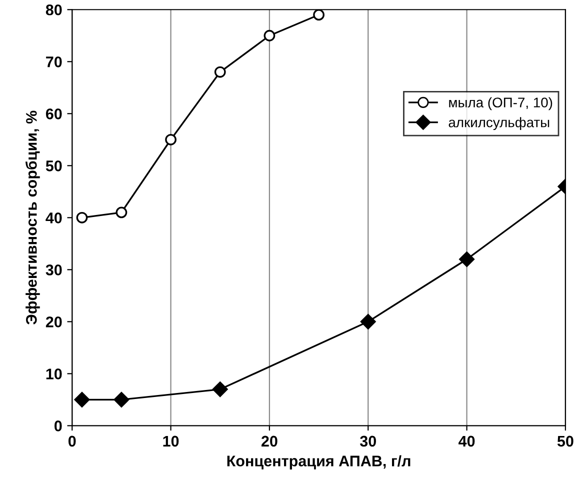 The height and width of the screenshot is (481, 577). What do you see at coordinates (54, 322) in the screenshot?
I see `y-tick-label: 20` at bounding box center [54, 322].